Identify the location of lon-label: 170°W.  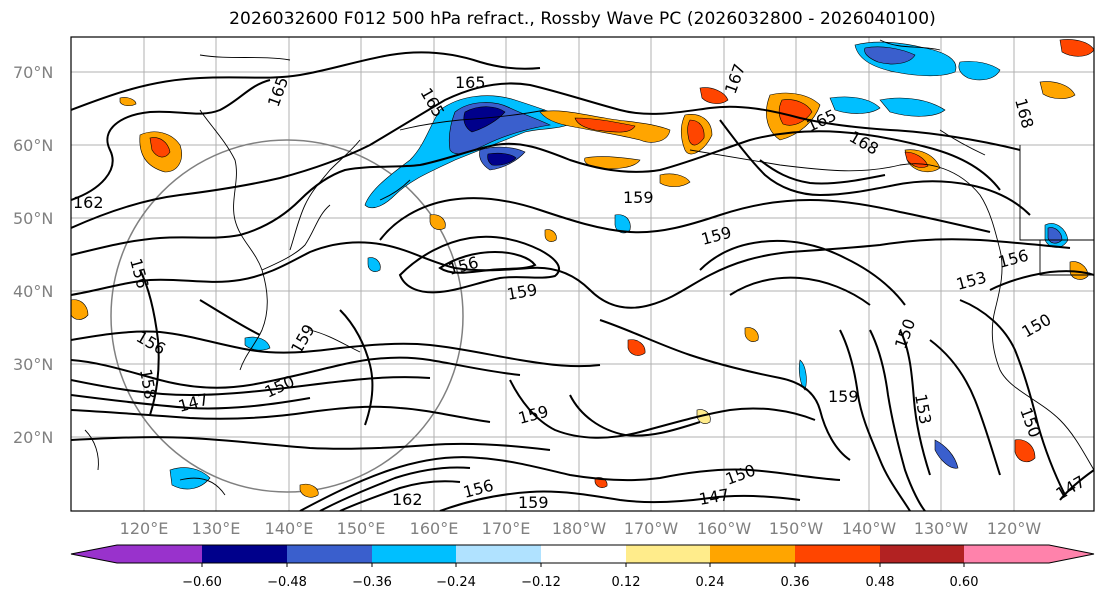
(651, 528).